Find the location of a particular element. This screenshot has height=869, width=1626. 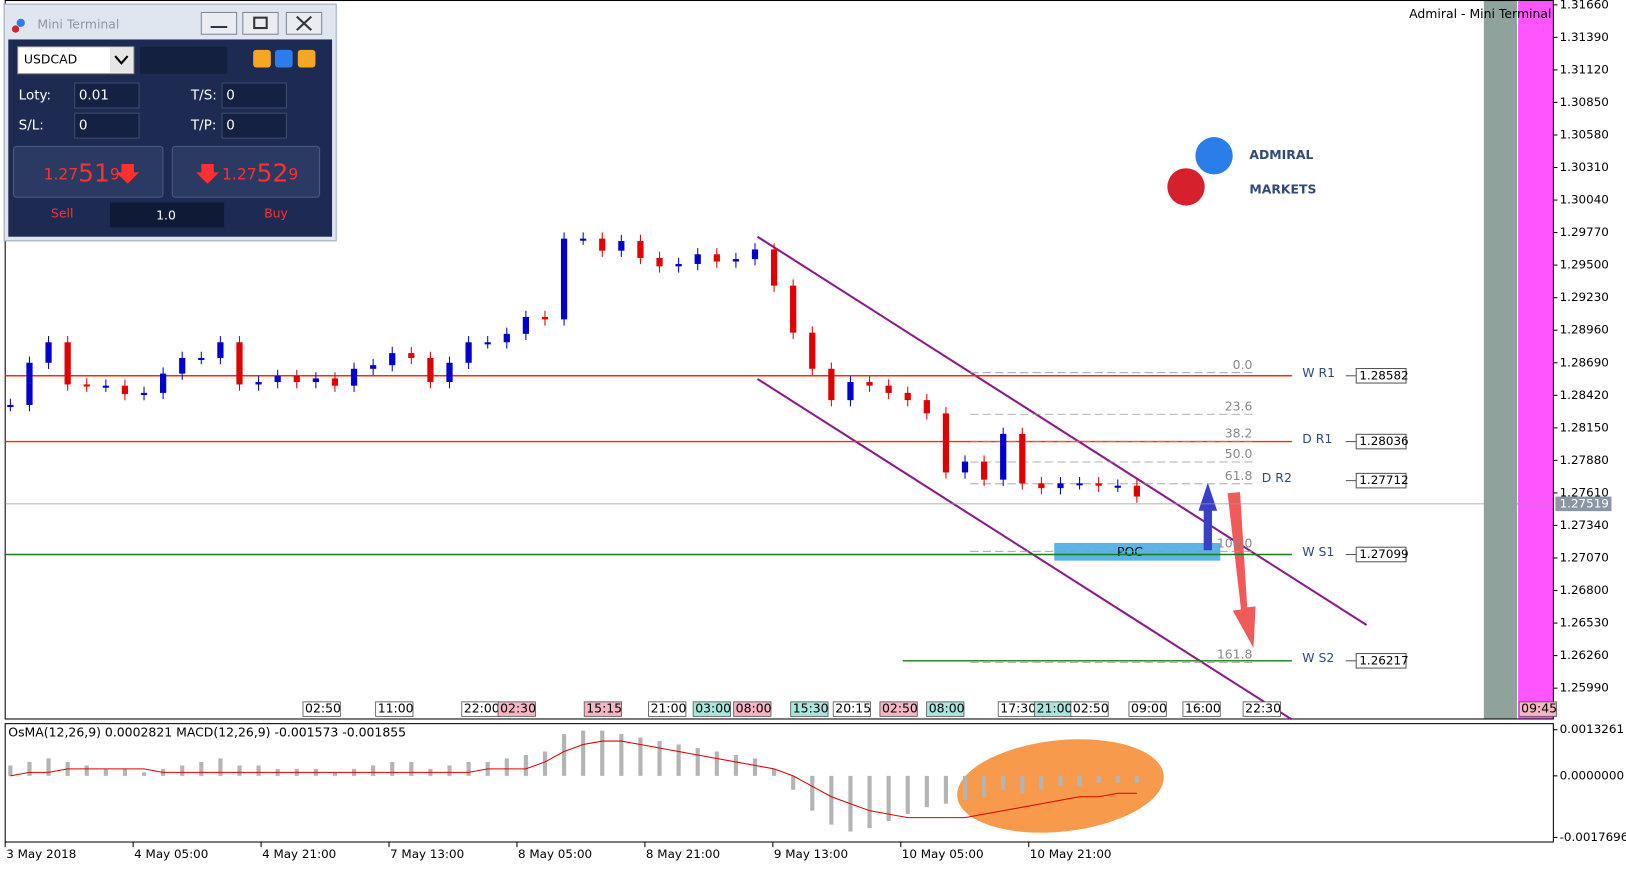

logo-dot is located at coordinates (1186, 187).